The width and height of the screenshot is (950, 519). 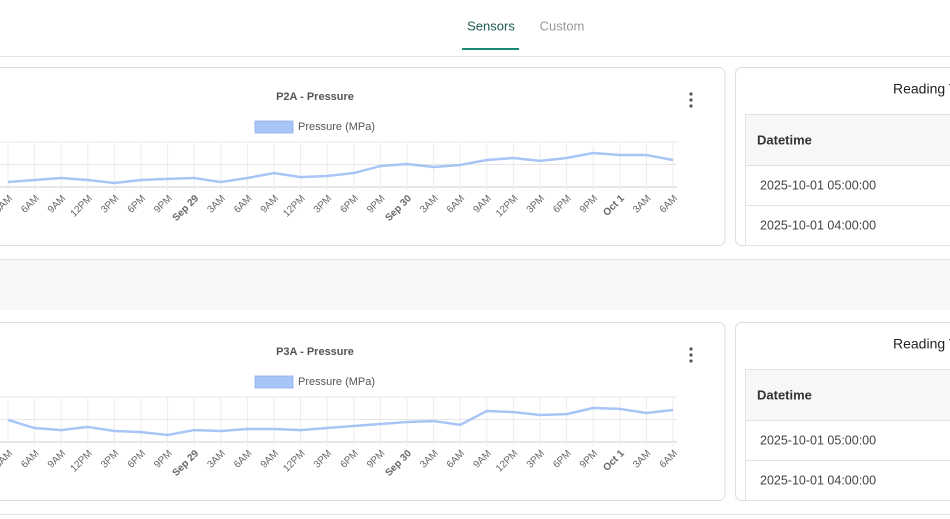 I want to click on tab-bar, so click(x=475, y=28).